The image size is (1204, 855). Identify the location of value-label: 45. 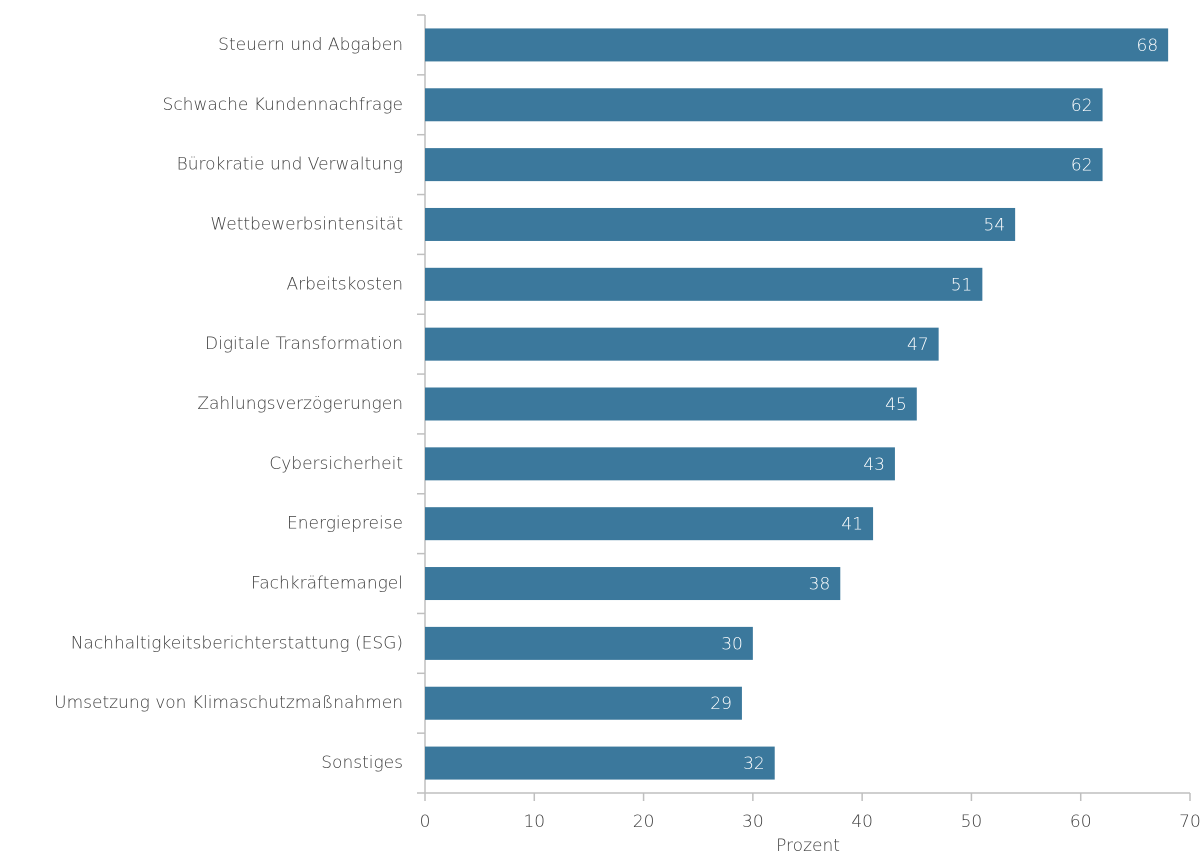
(896, 405).